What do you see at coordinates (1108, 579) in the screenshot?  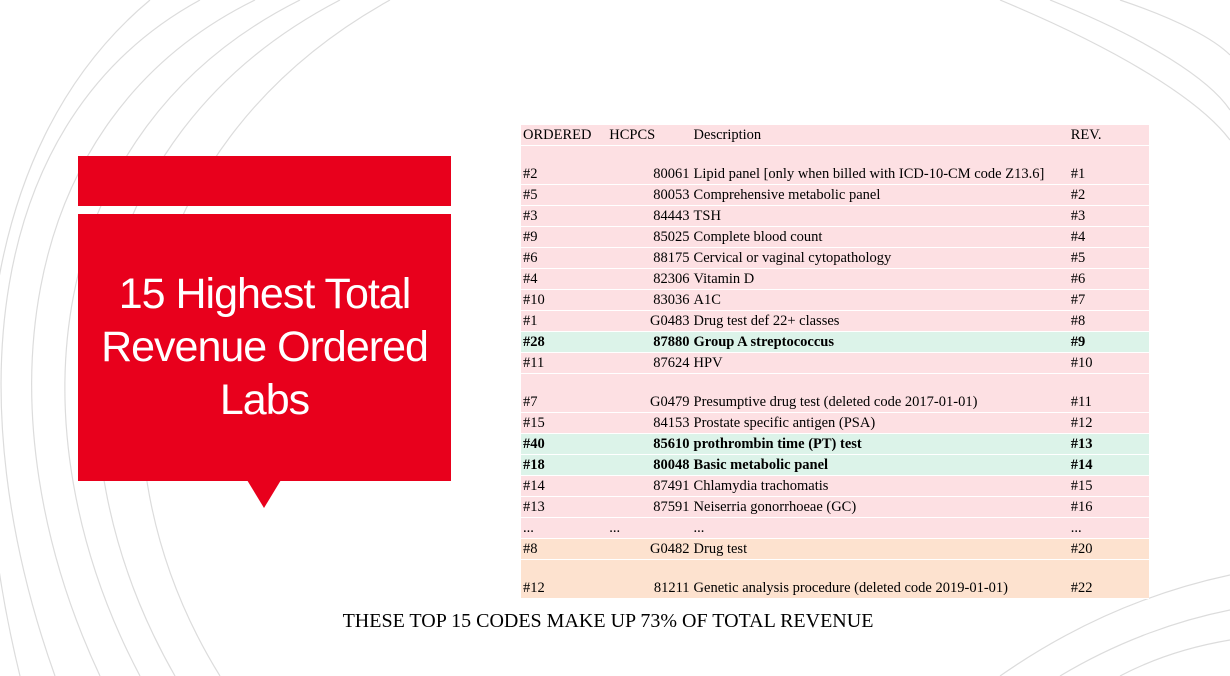 I see `cell-rev: #22` at bounding box center [1108, 579].